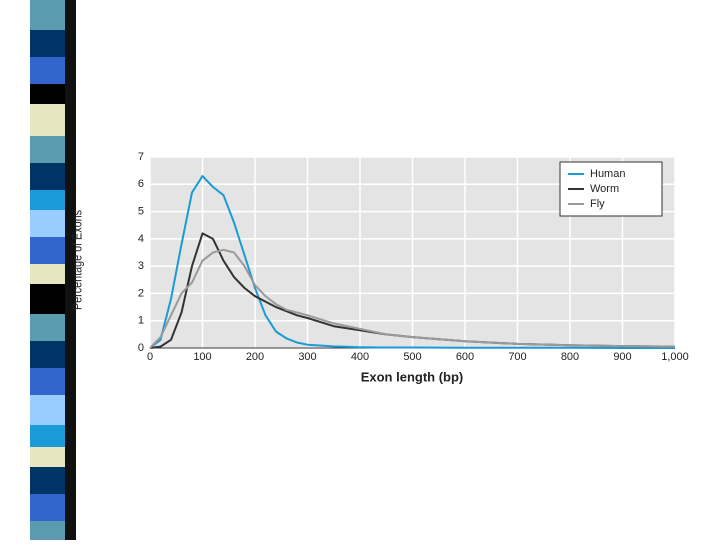  What do you see at coordinates (307, 357) in the screenshot?
I see `x-tick-label: 300` at bounding box center [307, 357].